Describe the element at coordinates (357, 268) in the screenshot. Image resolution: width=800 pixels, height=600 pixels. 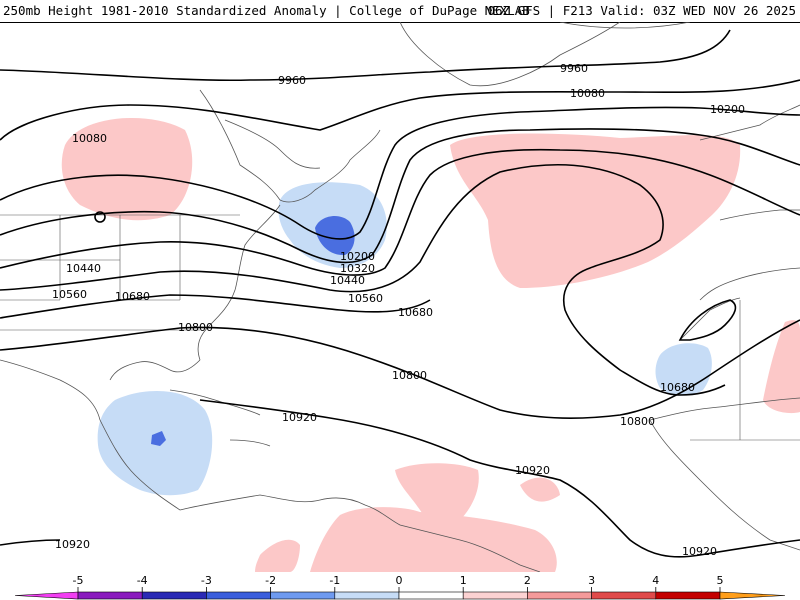
I see `contour-label: 10320` at that location.